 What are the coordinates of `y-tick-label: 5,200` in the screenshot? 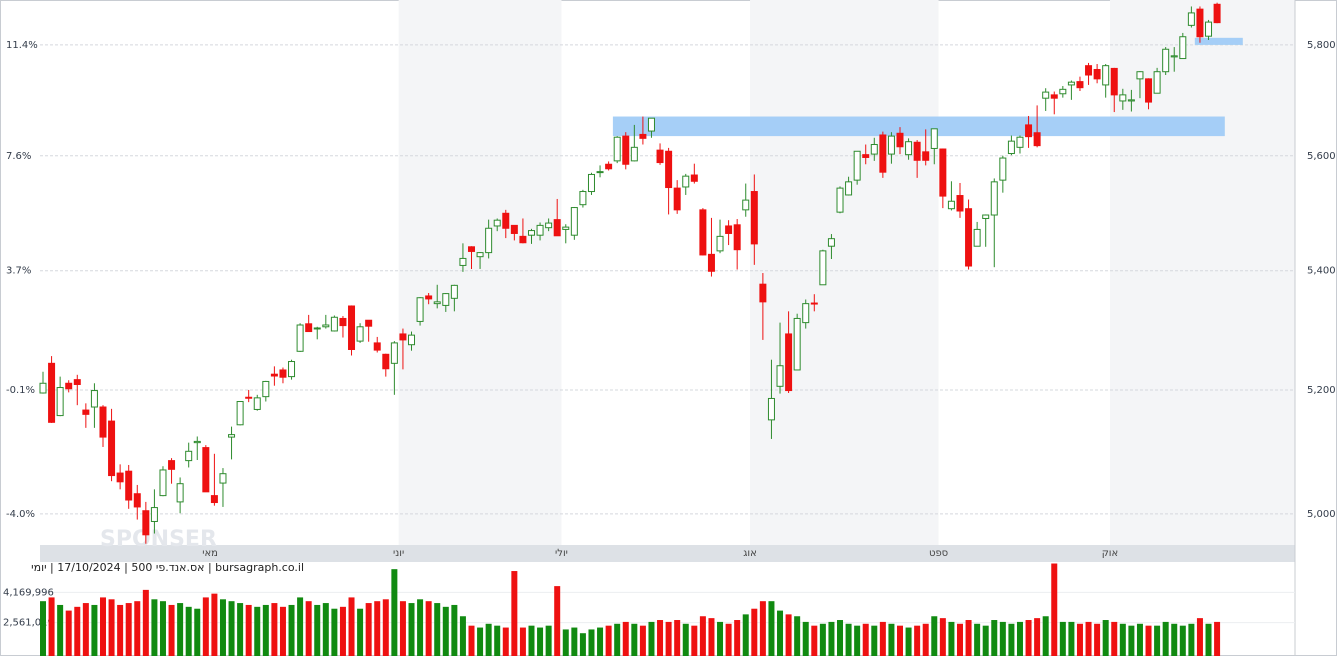 It's located at (1321, 390).